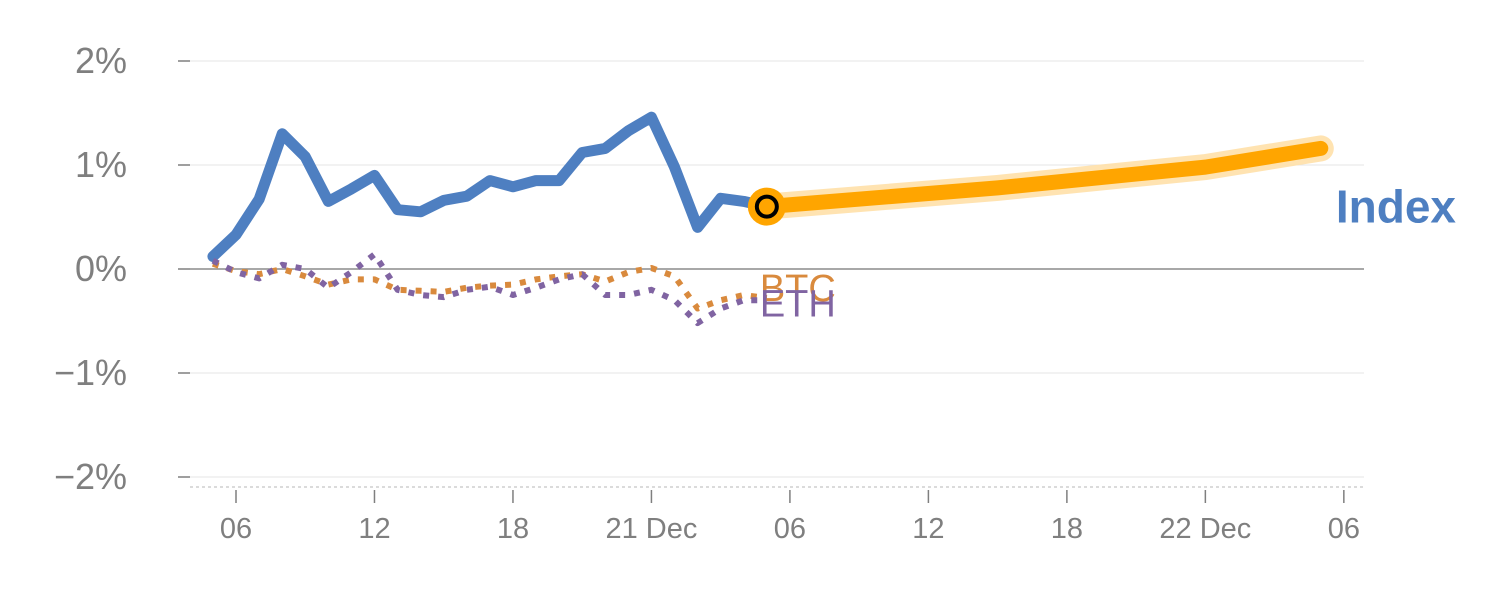 This screenshot has width=1500, height=600. I want to click on y-tick-label: 0%, so click(101, 268).